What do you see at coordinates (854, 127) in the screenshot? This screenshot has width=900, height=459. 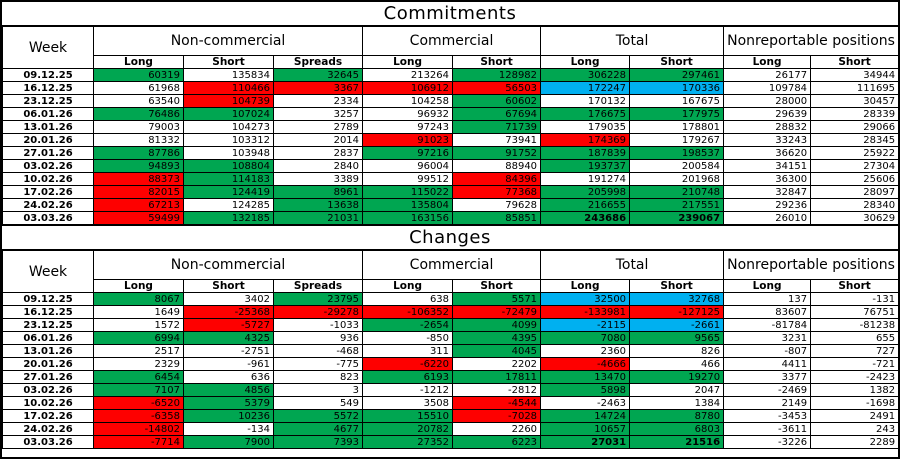 I see `value-cell: 29066` at bounding box center [854, 127].